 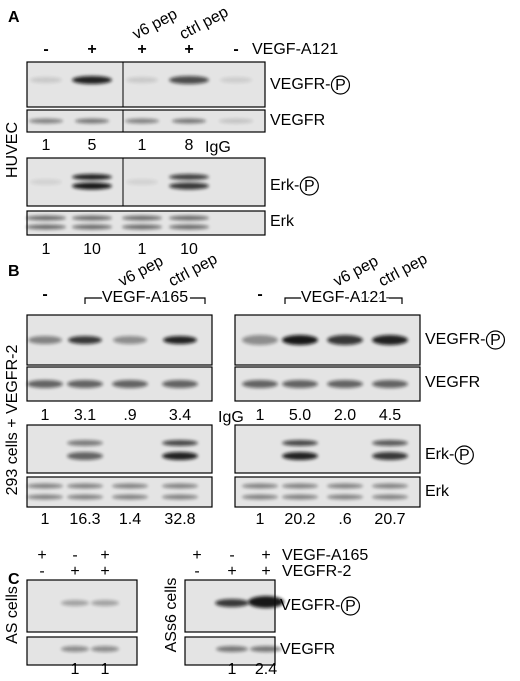 What do you see at coordinates (171, 615) in the screenshot?
I see `cell-label: ASs6 cells` at bounding box center [171, 615].